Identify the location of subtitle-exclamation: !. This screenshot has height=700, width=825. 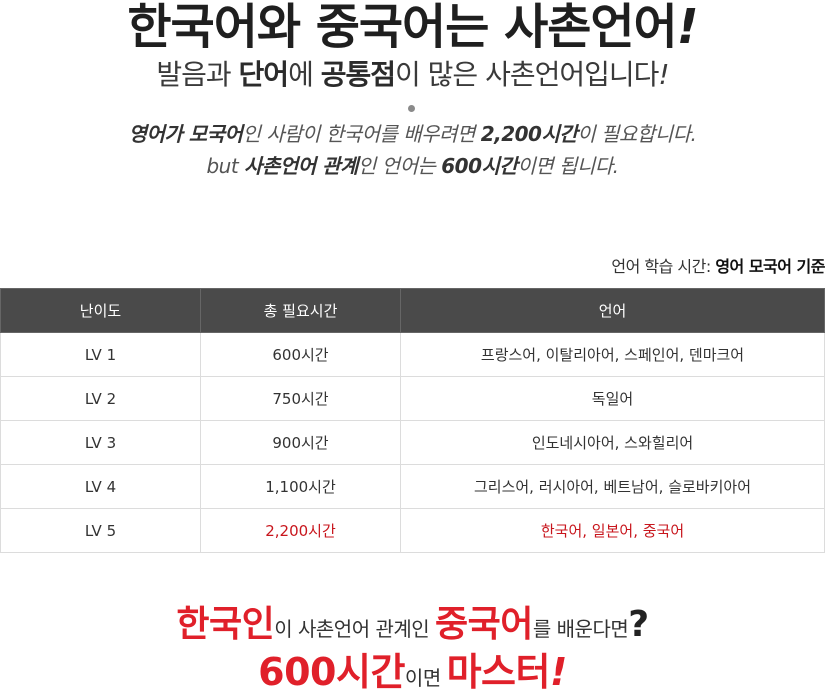
(663, 74).